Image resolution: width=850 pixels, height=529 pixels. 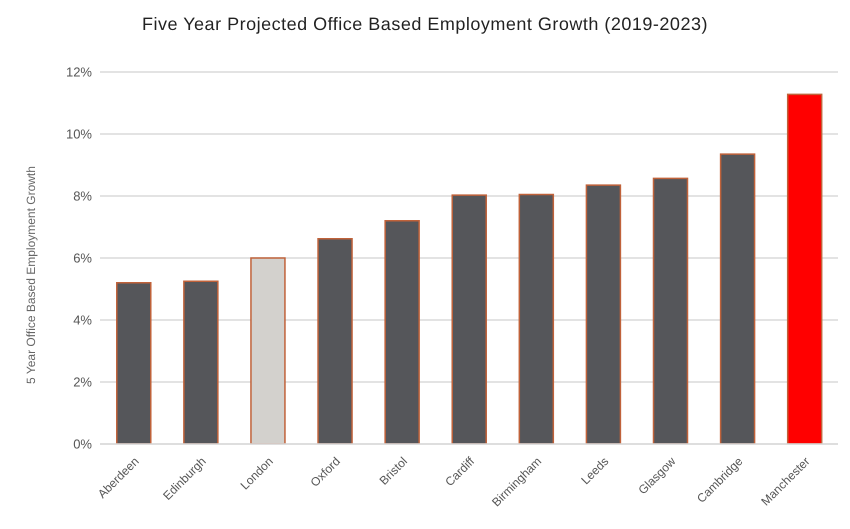 I want to click on y-tick-label: 12%, so click(x=79, y=72).